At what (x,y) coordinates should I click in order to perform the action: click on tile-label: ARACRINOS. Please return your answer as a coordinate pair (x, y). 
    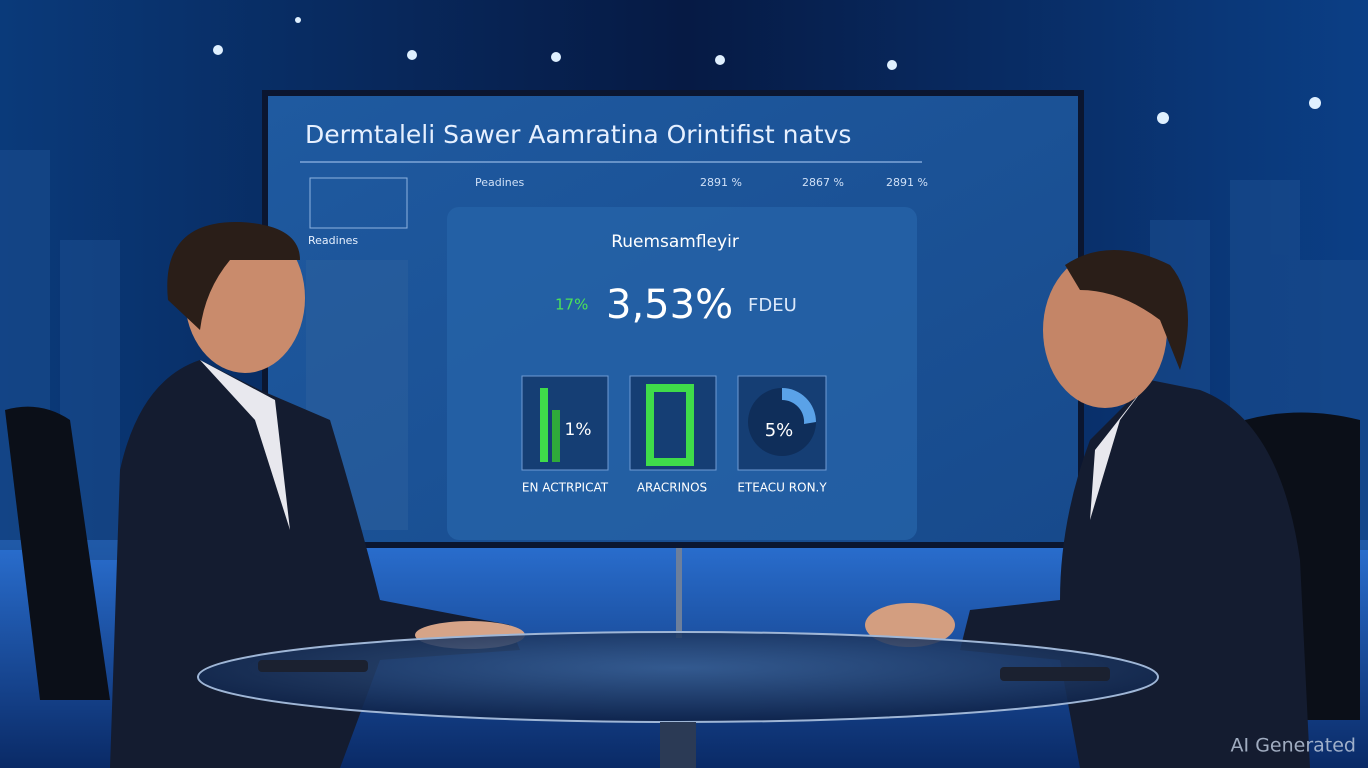
    Looking at the image, I should click on (672, 488).